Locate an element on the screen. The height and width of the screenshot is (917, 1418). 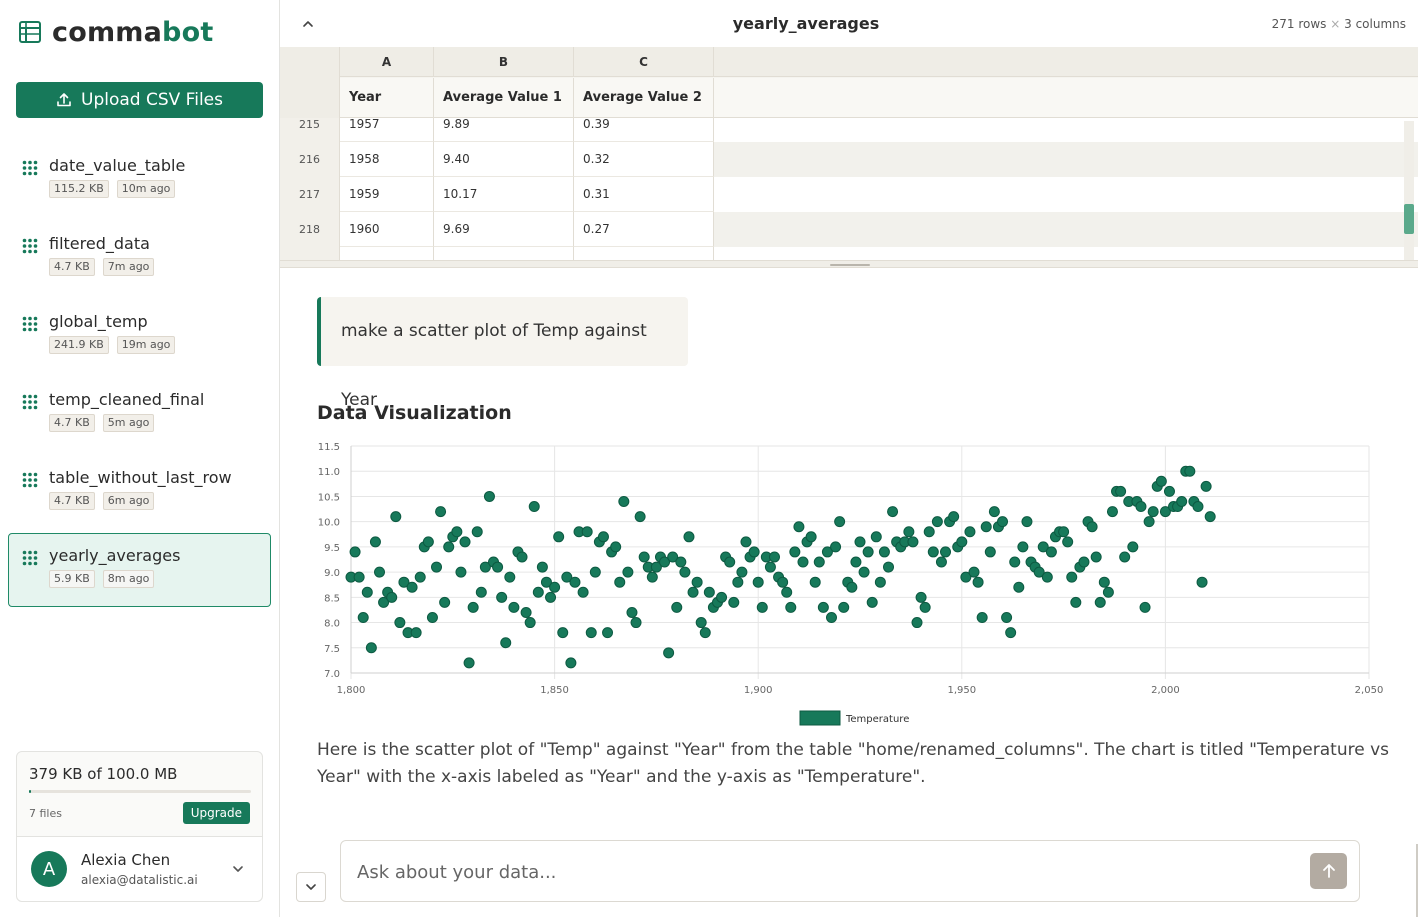
table-cell: 1958 is located at coordinates (387, 159).